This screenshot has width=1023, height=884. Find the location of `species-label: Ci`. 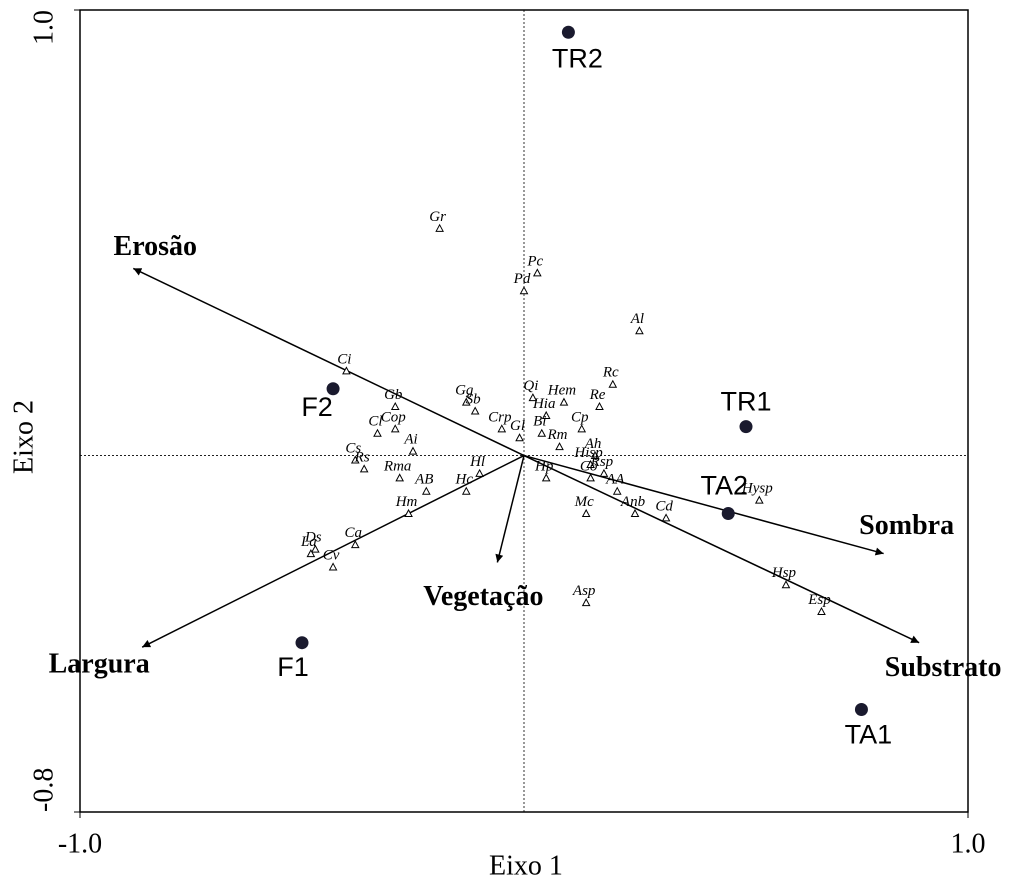

species-label: Ci is located at coordinates (344, 359).